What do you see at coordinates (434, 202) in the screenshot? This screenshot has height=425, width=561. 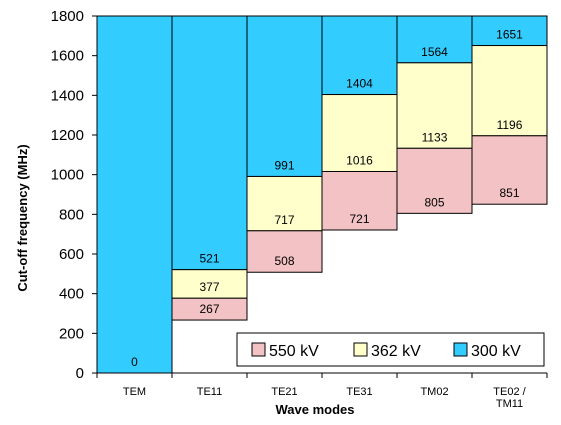 I see `value-label-550kv-tm02: 805` at bounding box center [434, 202].